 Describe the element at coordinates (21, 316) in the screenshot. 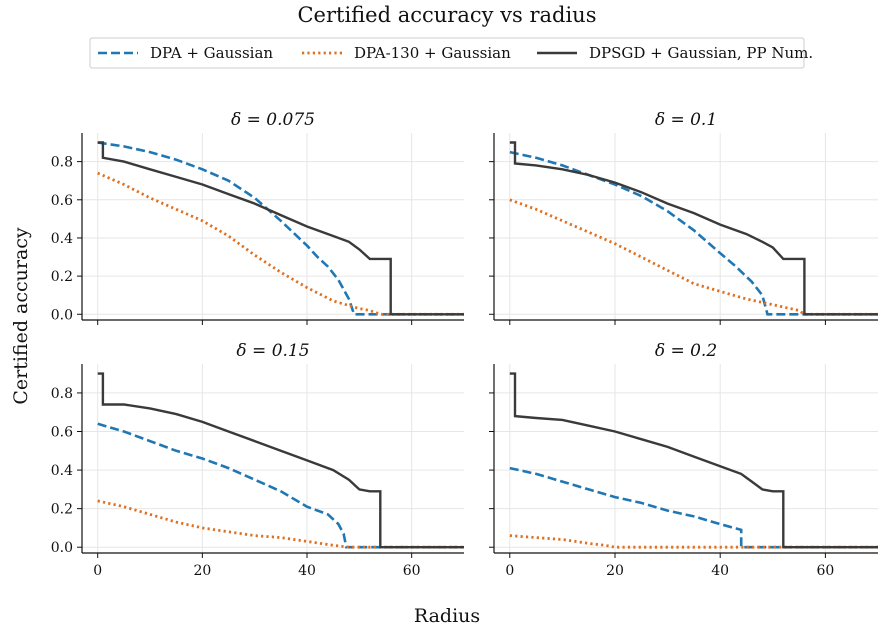

I see `y-axis-label: Certified accuracy` at that location.